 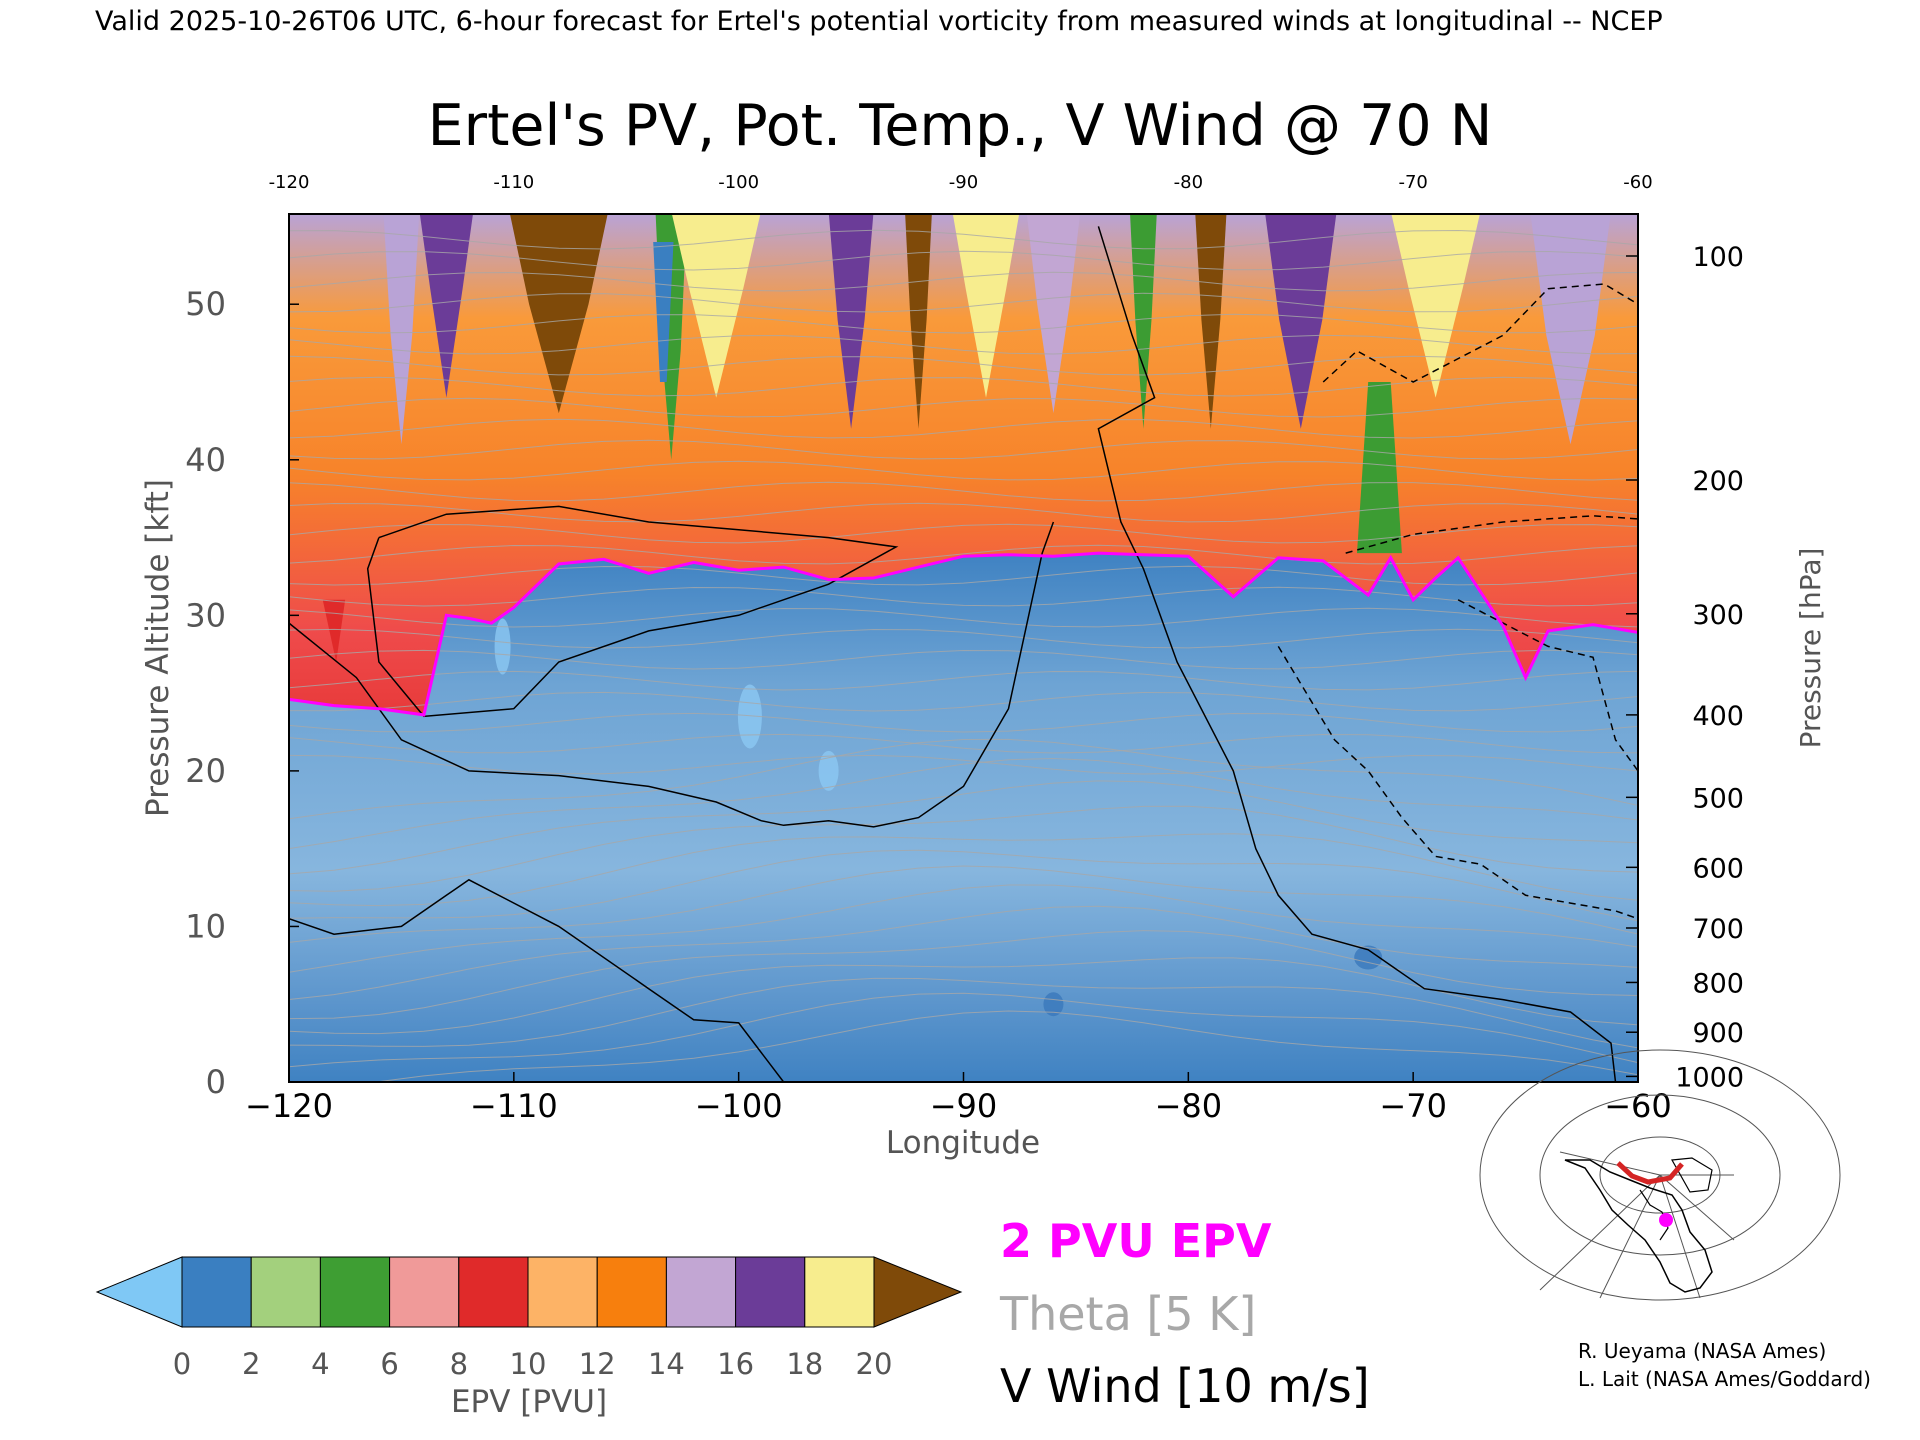 I want to click on pressure-tick-label-0: 100, so click(x=1718, y=257).